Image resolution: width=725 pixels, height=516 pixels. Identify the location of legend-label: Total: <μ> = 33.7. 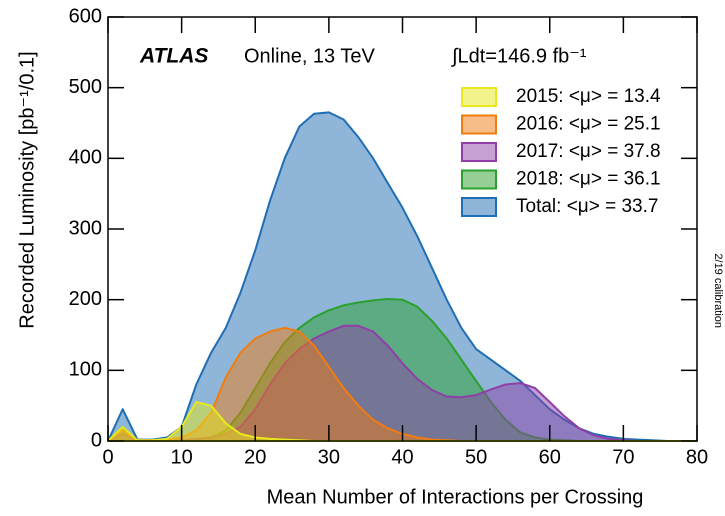
(587, 206).